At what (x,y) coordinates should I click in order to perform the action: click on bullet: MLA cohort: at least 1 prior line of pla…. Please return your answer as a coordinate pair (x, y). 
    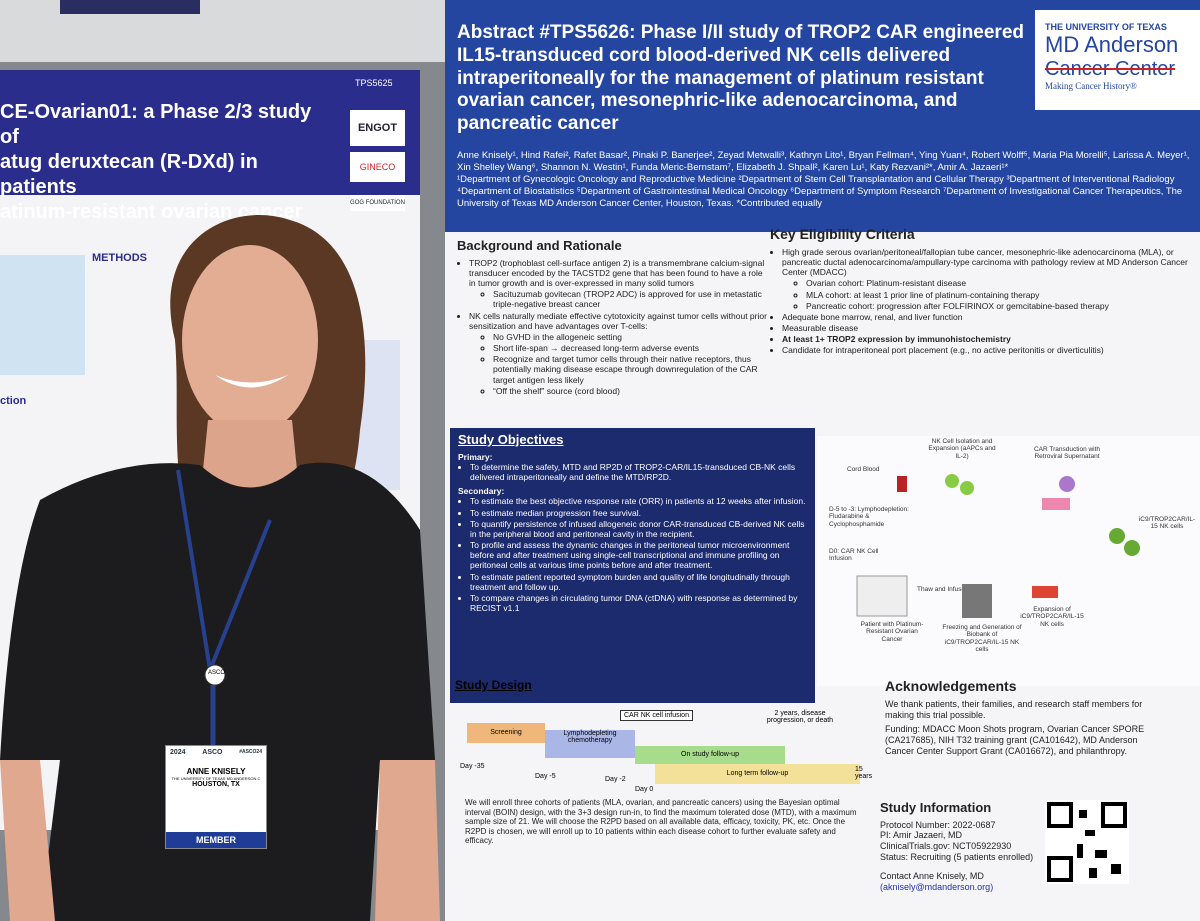
    Looking at the image, I should click on (998, 295).